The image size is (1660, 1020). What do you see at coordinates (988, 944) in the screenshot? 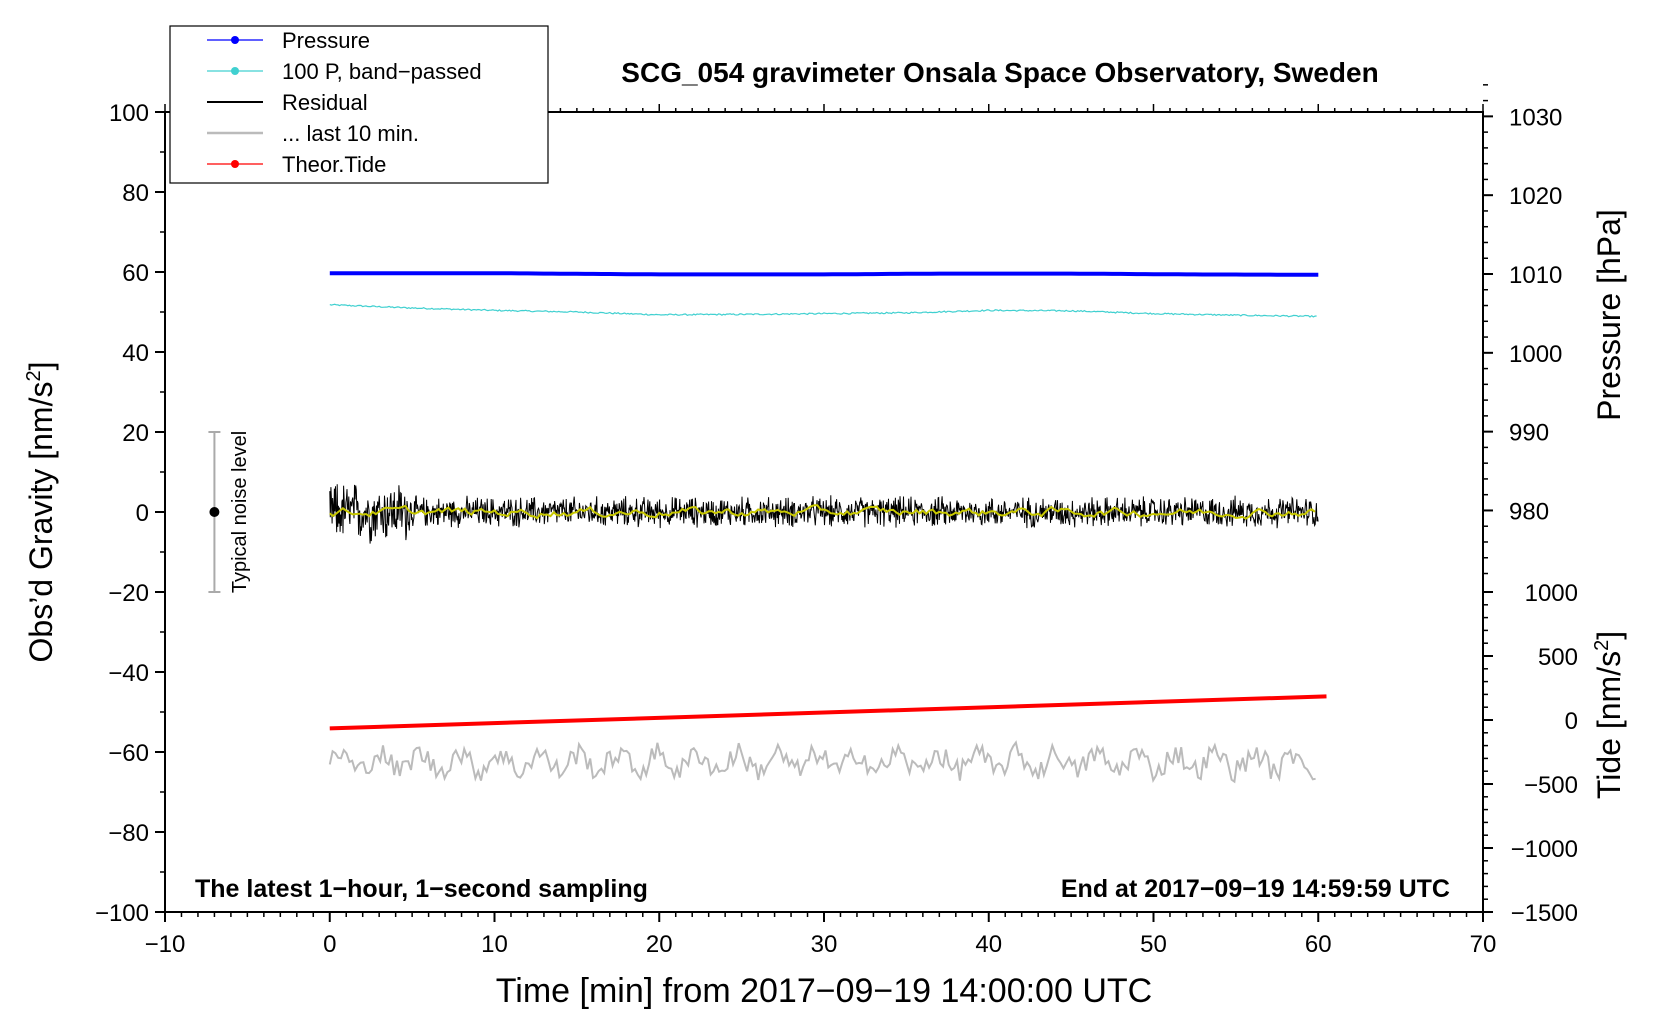
I see `x-tick-label: 40` at bounding box center [988, 944].